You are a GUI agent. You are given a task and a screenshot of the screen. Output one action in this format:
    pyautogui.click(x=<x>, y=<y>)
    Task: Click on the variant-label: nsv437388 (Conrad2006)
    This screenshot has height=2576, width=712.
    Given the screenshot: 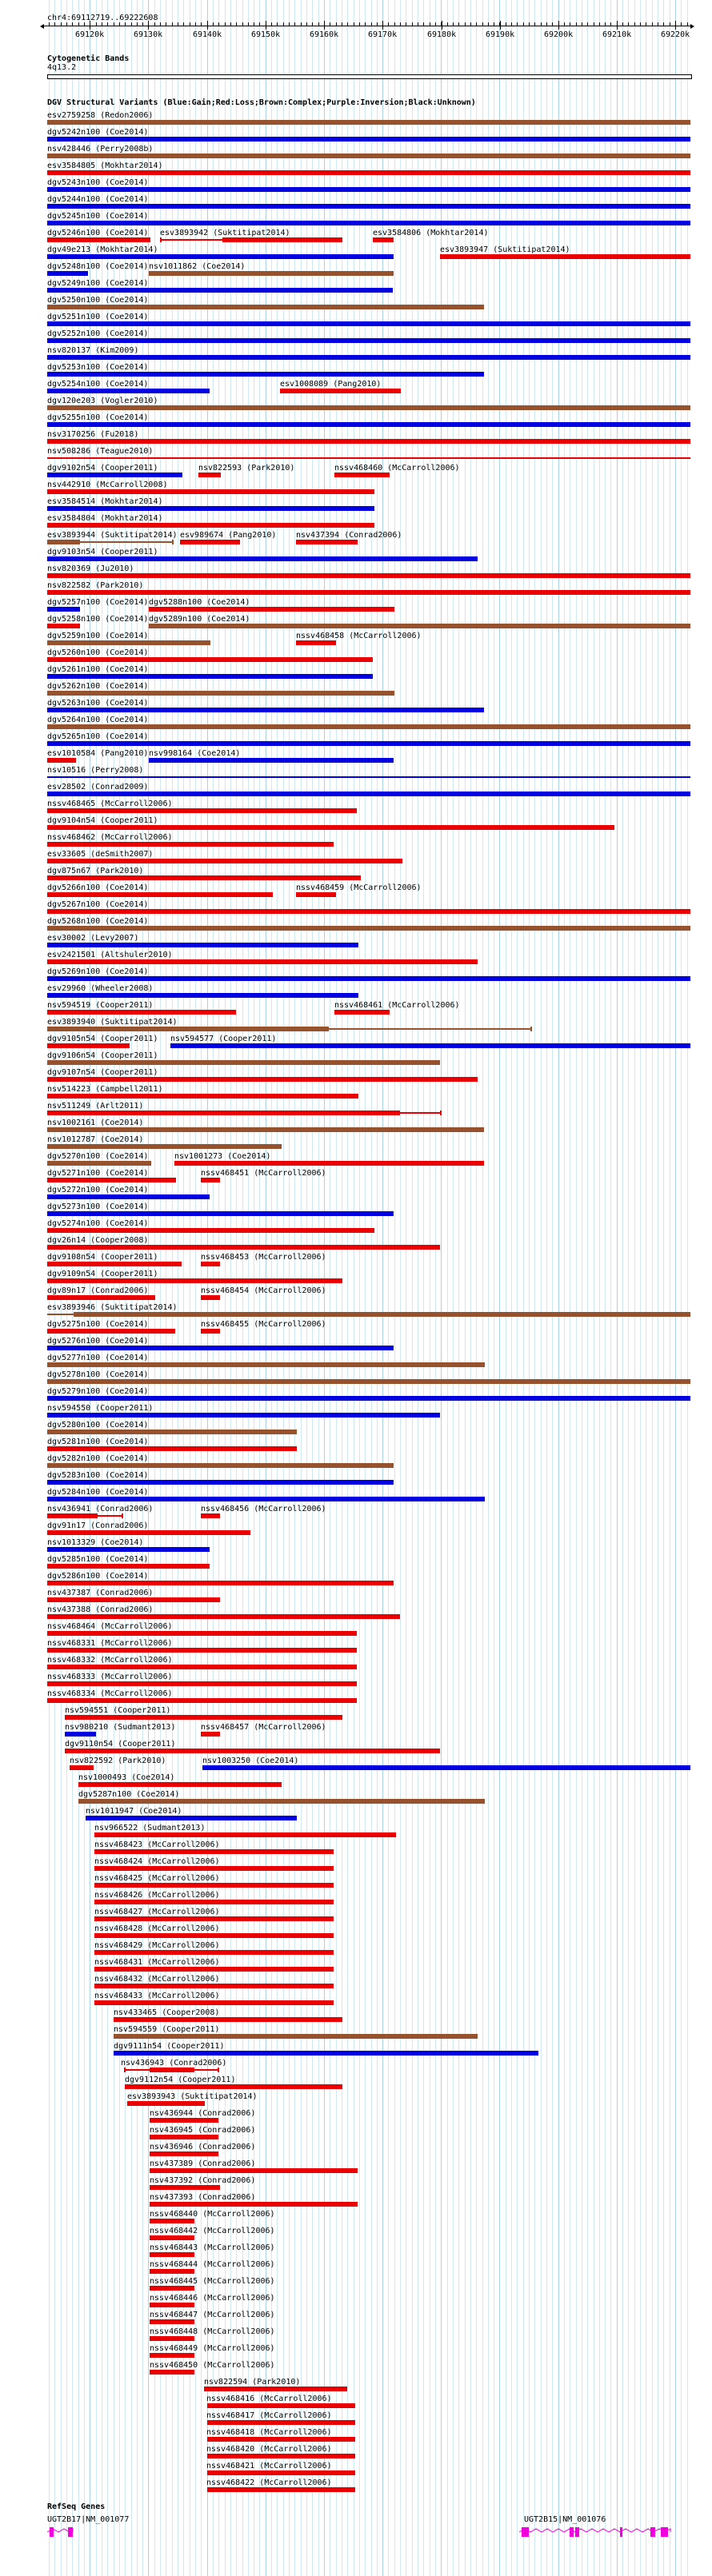 What is the action you would take?
    pyautogui.click(x=100, y=1610)
    